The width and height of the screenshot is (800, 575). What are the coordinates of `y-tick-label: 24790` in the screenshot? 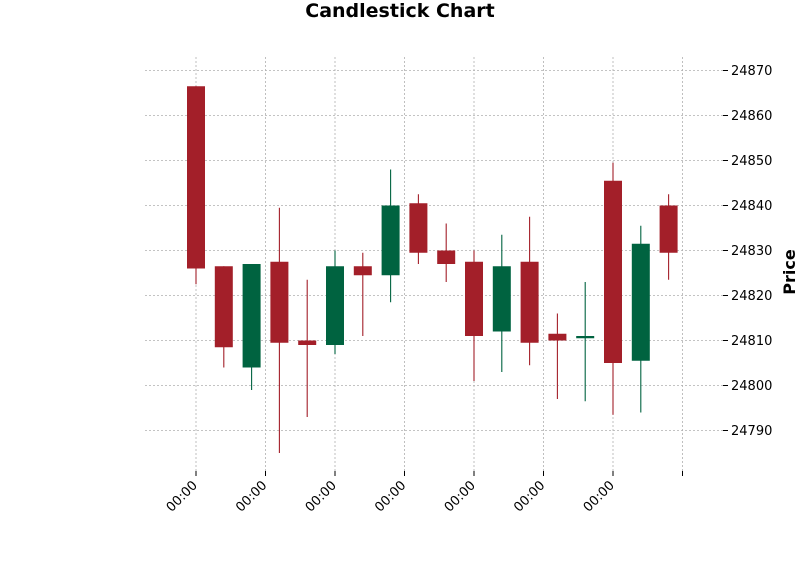 It's located at (751, 431).